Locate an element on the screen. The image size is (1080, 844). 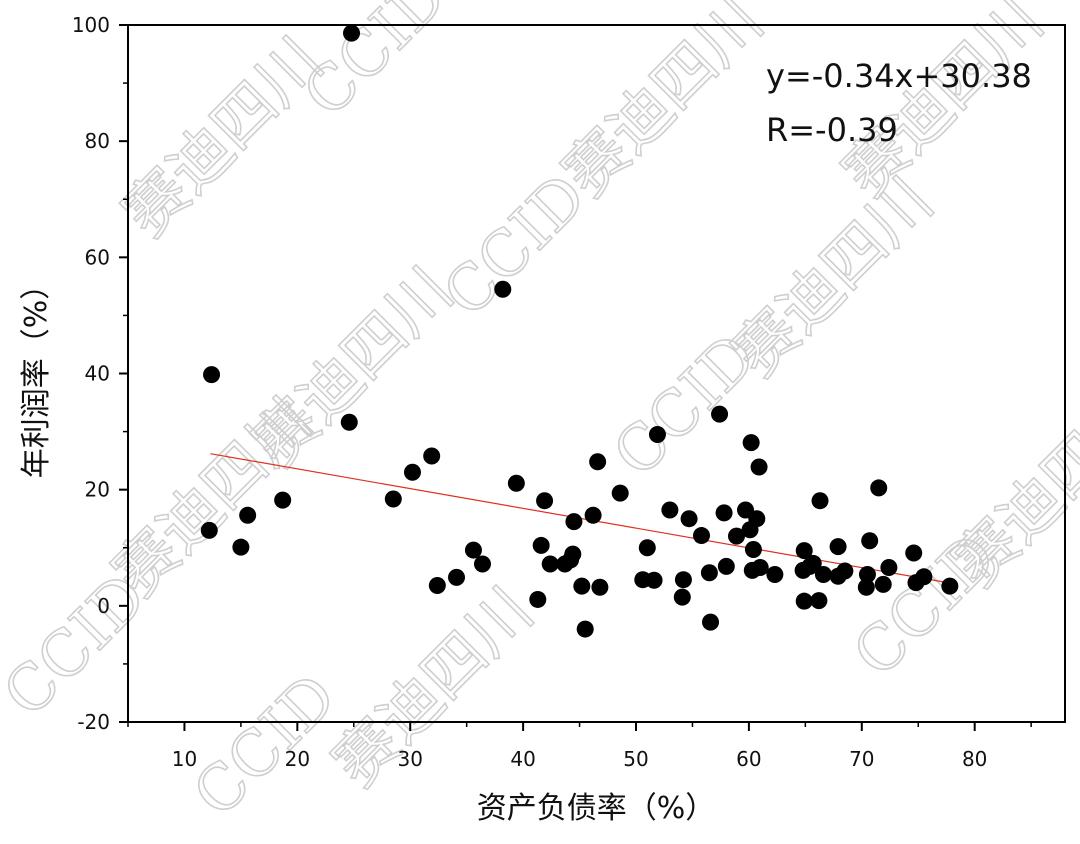
x-tick-label: 10 is located at coordinates (184, 759).